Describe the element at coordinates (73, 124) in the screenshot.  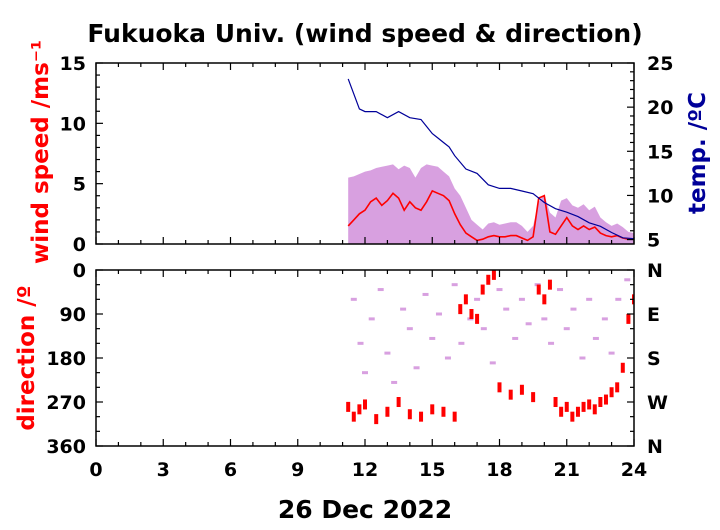
I see `top-y-tick-label: 10` at that location.